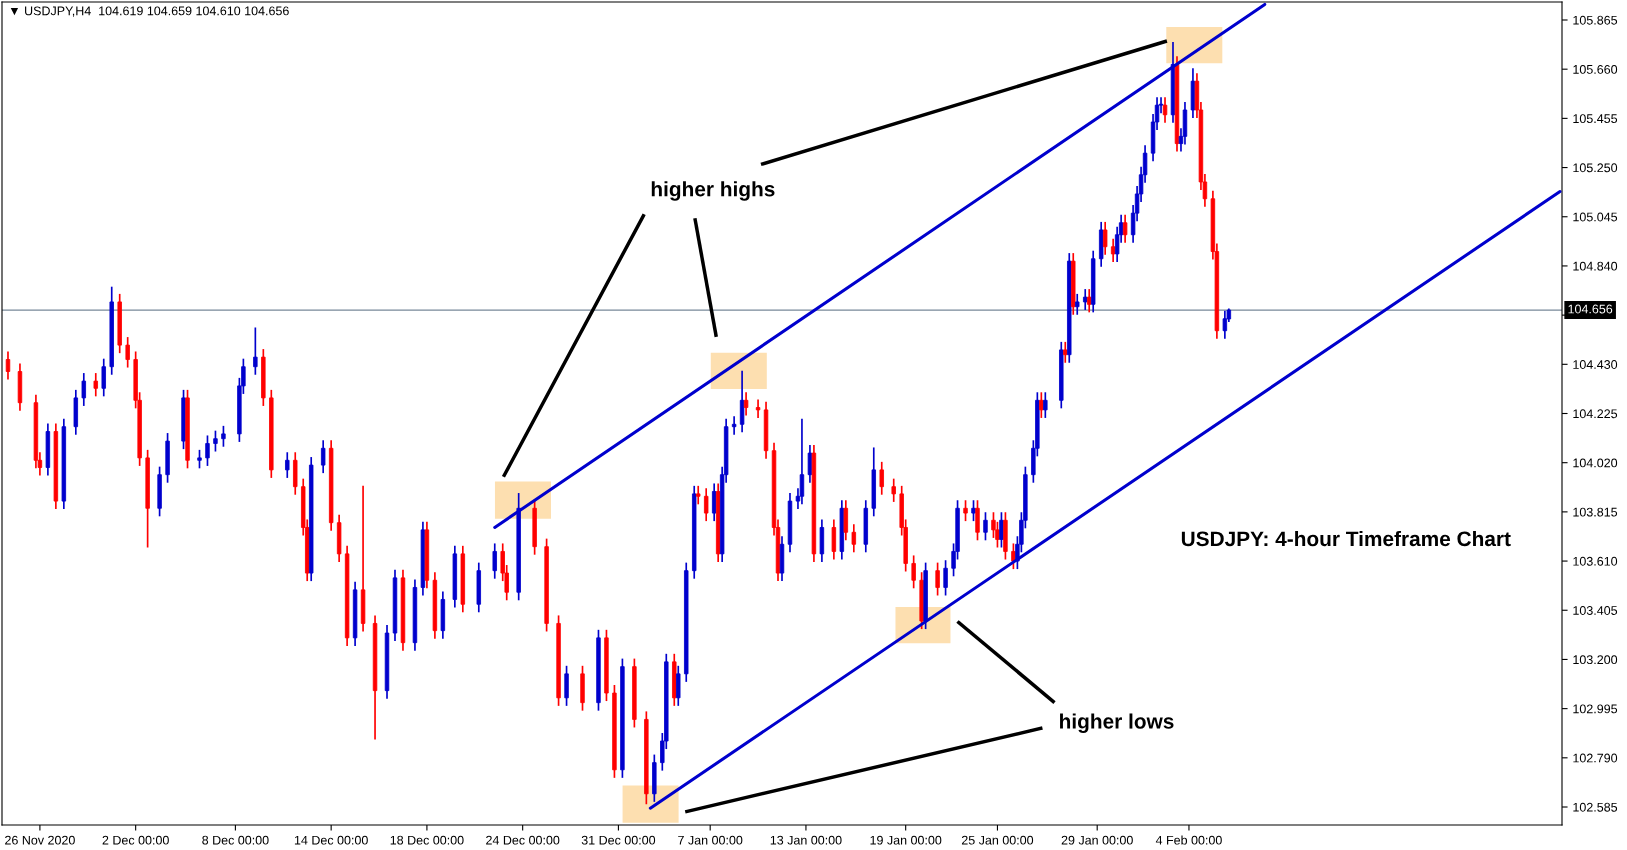 The width and height of the screenshot is (1627, 850). Describe the element at coordinates (1595, 807) in the screenshot. I see `y-tick-label: 102.585` at that location.